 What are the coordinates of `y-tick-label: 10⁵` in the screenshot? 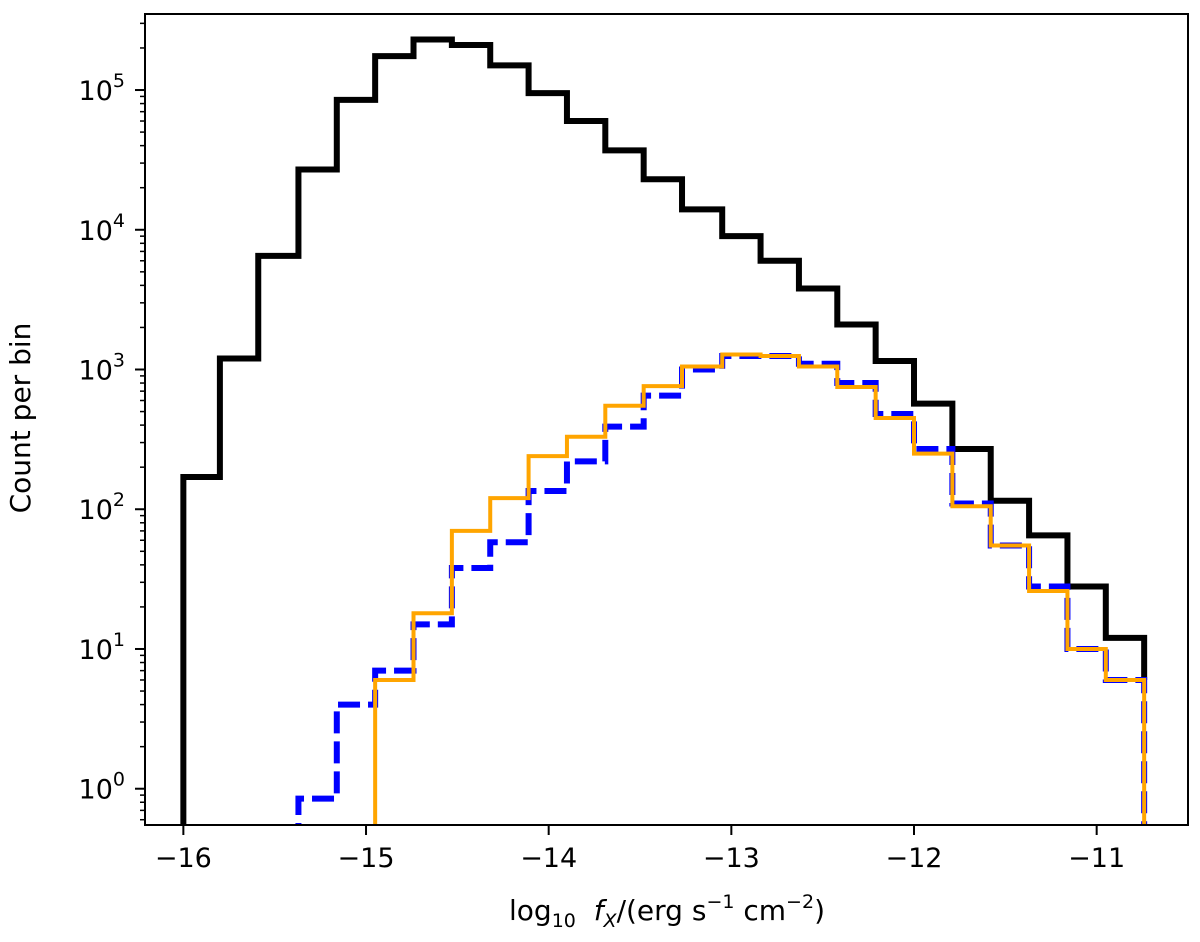 It's located at (102, 88).